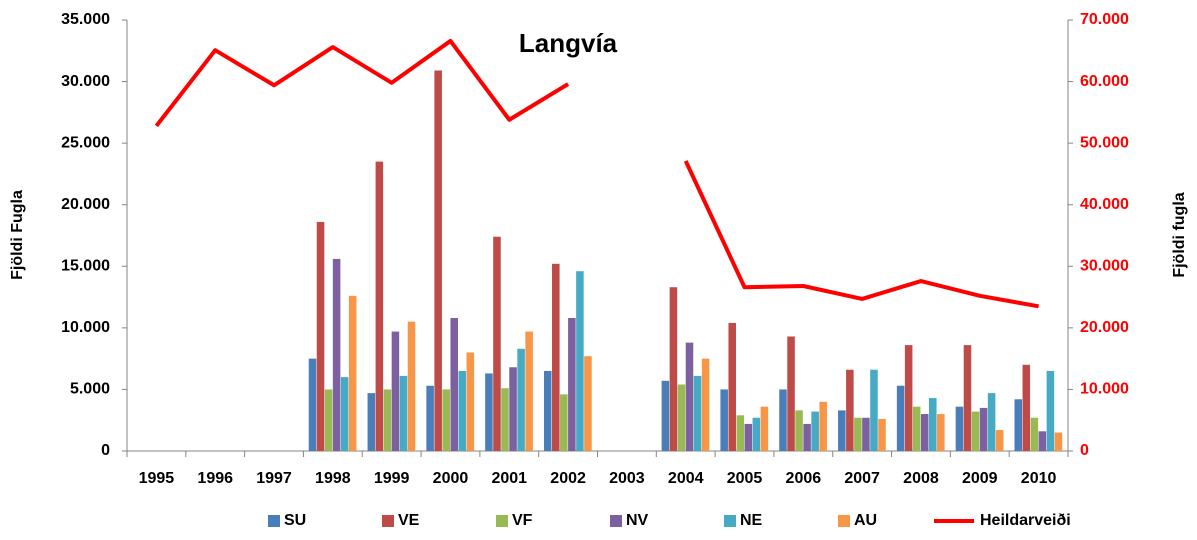 The image size is (1197, 540). Describe the element at coordinates (85, 204) in the screenshot. I see `y-tick-label: 20.000` at that location.